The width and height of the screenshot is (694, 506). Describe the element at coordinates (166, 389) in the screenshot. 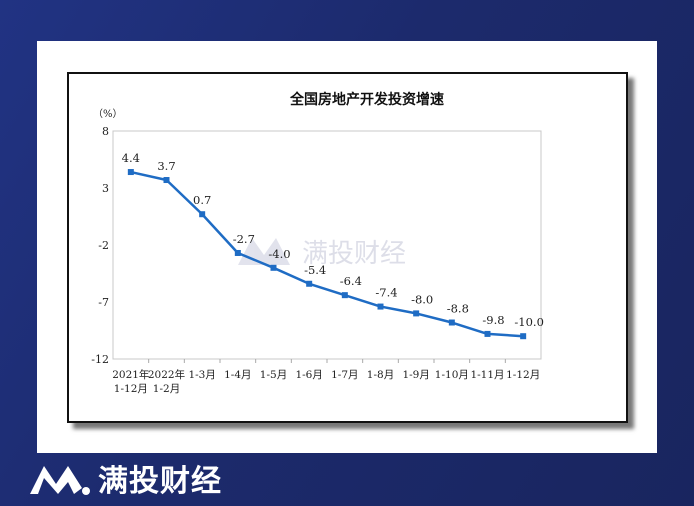

I see `x-tick-label: 1-2月` at that location.